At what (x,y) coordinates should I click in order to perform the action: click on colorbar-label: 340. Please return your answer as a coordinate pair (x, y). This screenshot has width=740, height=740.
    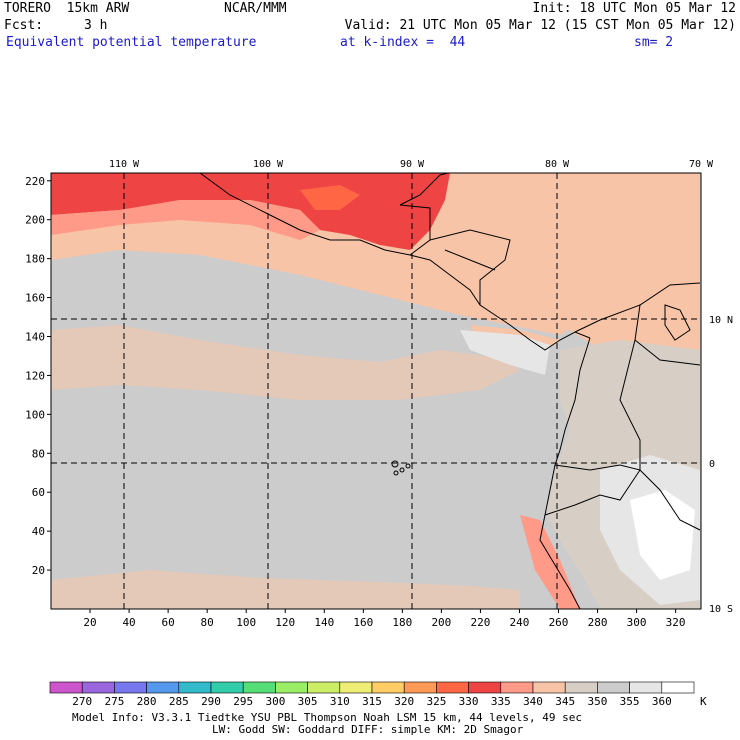
    Looking at the image, I should click on (533, 701).